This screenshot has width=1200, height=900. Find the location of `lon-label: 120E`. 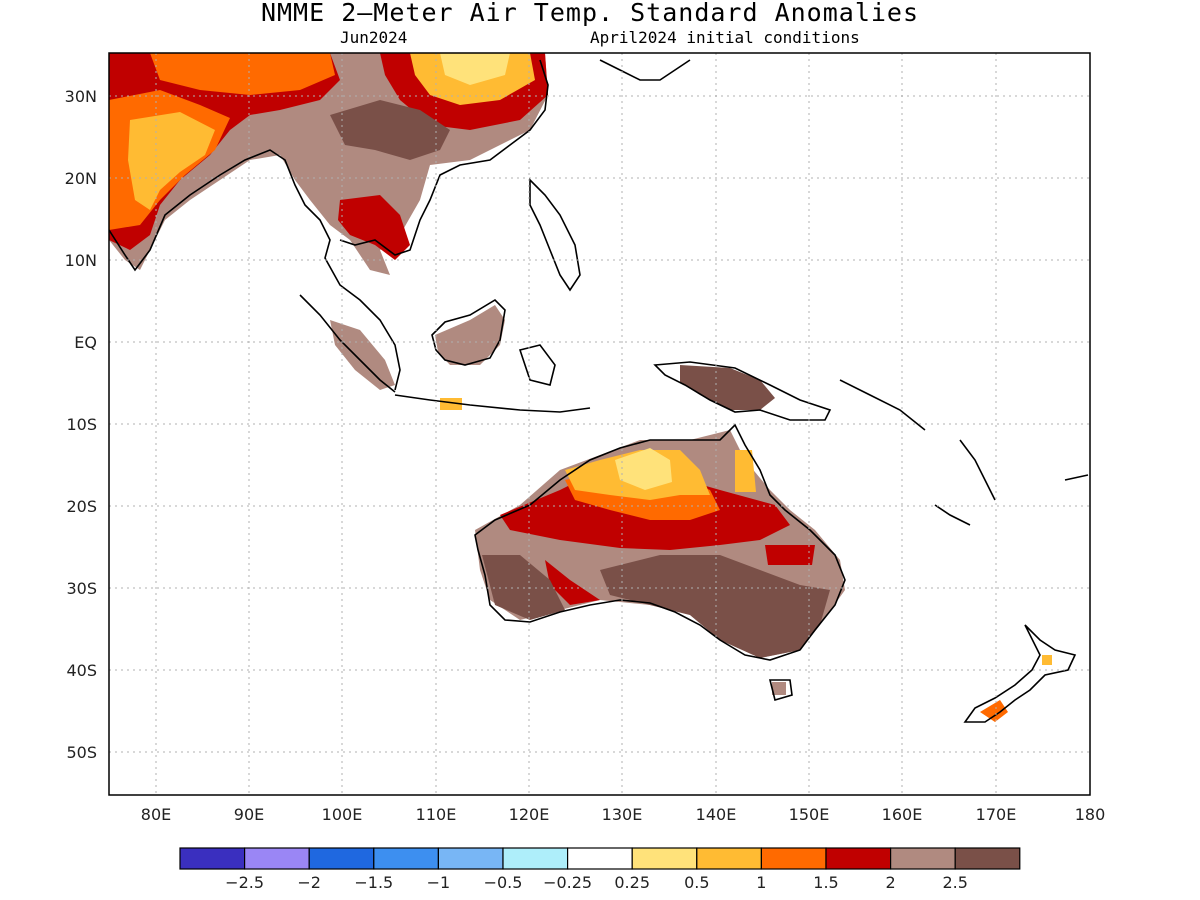

lon-label: 120E is located at coordinates (529, 814).